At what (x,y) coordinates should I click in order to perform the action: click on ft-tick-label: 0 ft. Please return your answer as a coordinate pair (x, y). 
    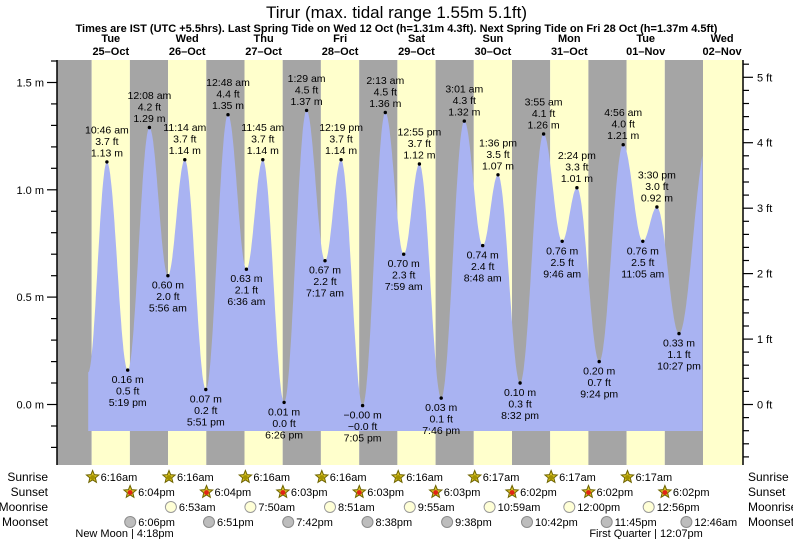
    Looking at the image, I should click on (764, 406).